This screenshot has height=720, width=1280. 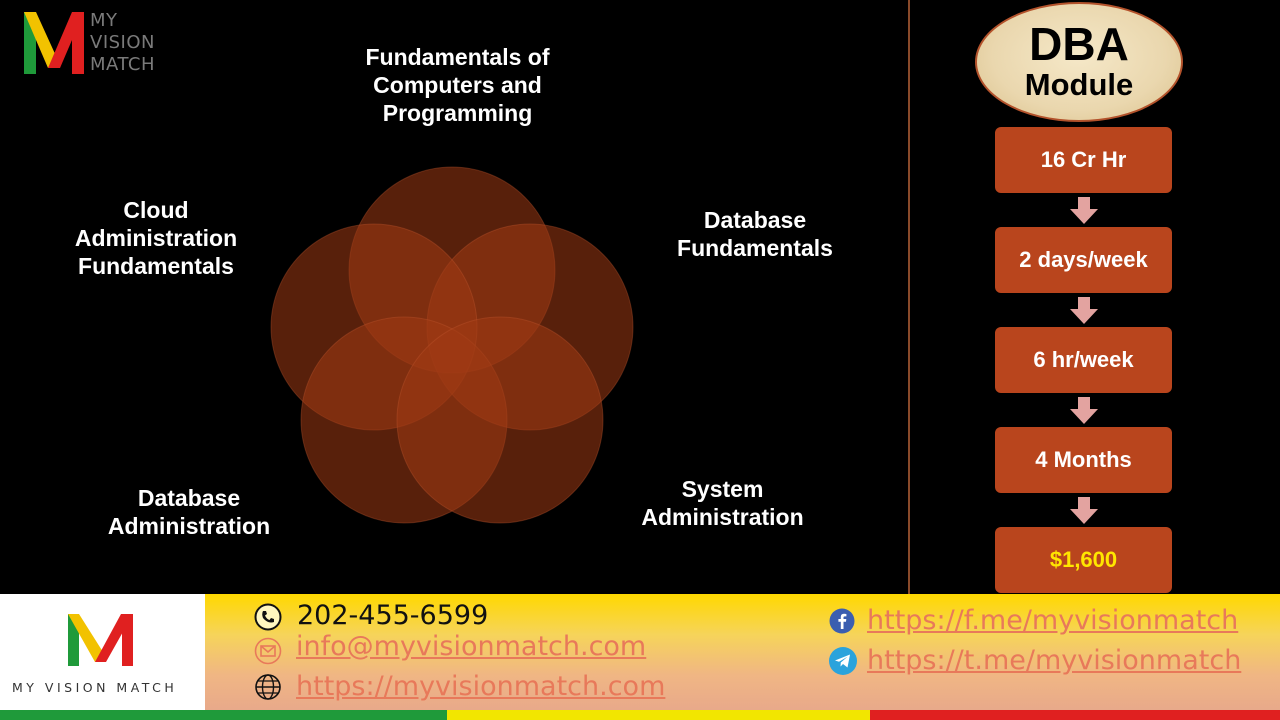 What do you see at coordinates (1079, 84) in the screenshot?
I see `module-subtitle: Module` at bounding box center [1079, 84].